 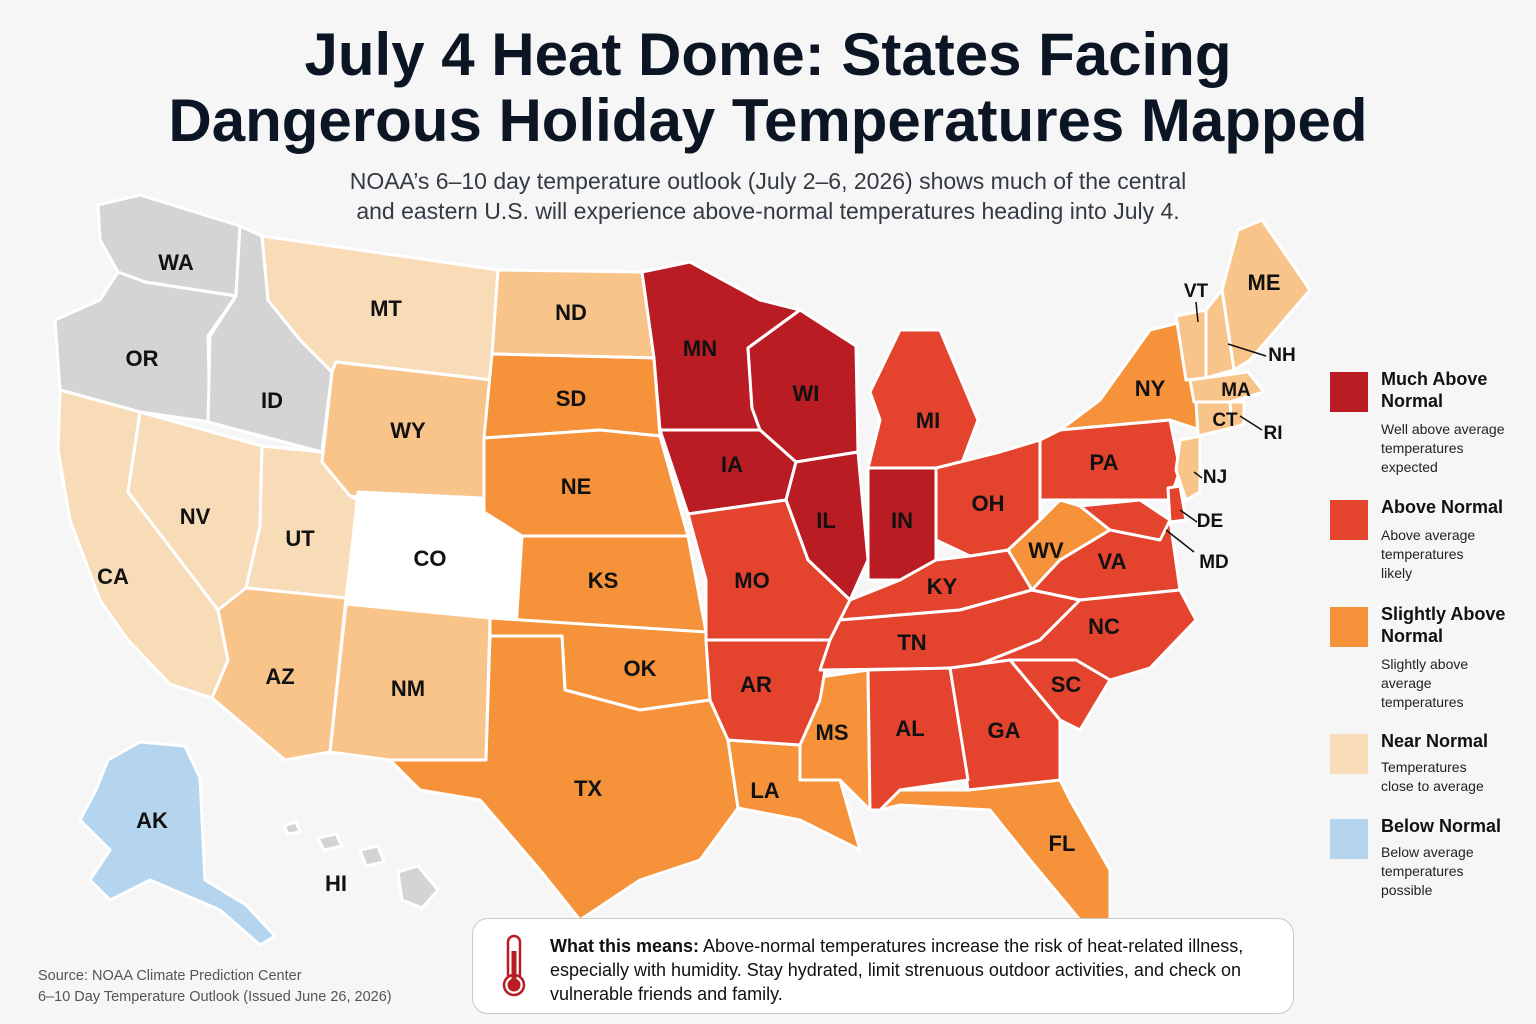 I want to click on legend-desc-above: Above average temperatures likely, so click(x=1428, y=554).